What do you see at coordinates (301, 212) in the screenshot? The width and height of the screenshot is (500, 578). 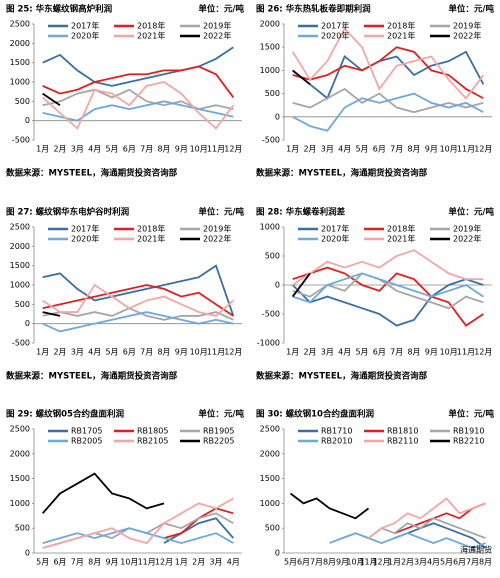 I see `chart-title: 图 28: 华东螺卷利润差` at bounding box center [301, 212].